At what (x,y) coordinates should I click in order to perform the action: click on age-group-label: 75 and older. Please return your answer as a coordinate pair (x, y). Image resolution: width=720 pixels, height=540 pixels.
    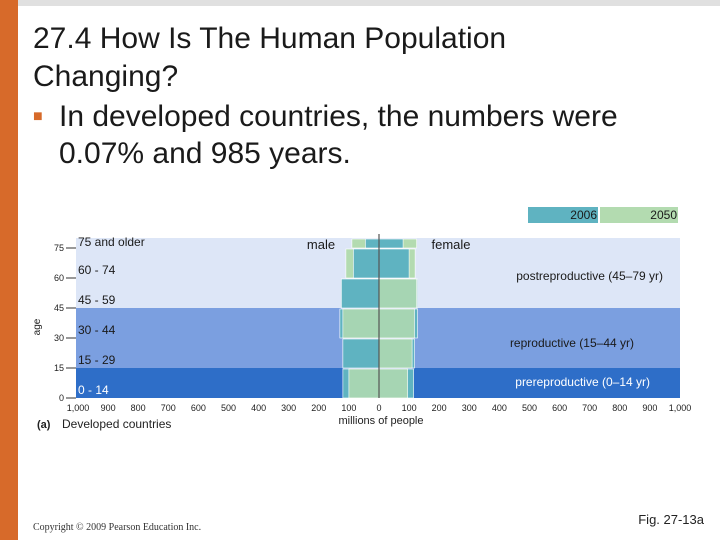
    Looking at the image, I should click on (111, 242).